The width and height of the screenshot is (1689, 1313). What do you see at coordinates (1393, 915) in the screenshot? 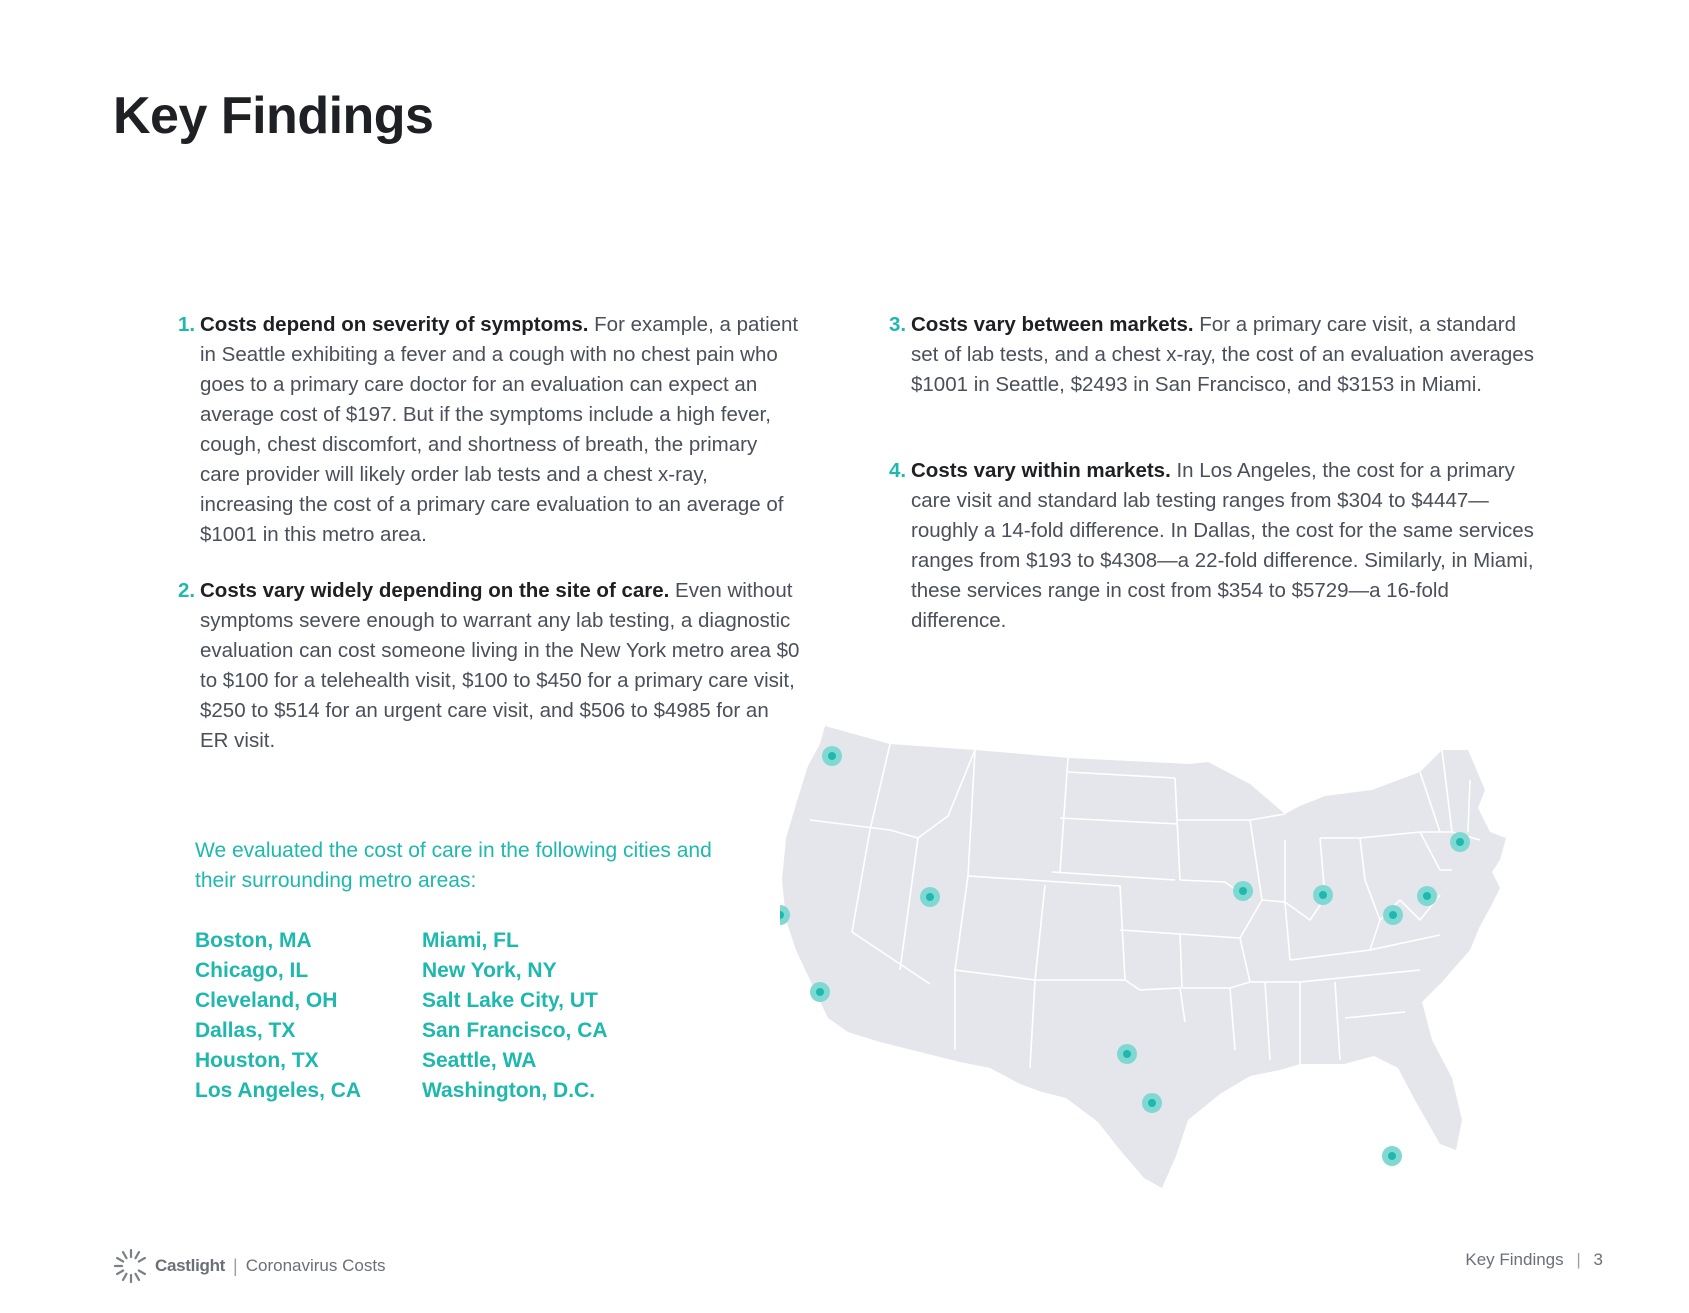
I see `marker-washington-dc` at bounding box center [1393, 915].